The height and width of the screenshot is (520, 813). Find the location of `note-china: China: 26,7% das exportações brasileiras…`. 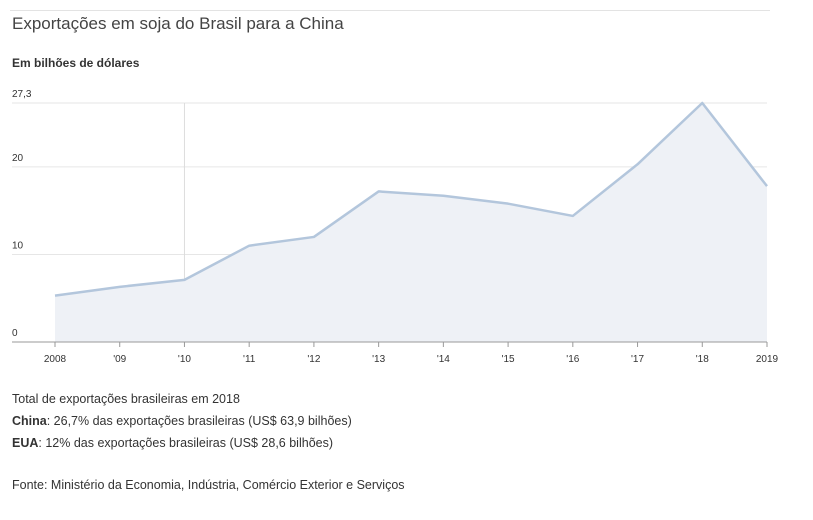

note-china: China: 26,7% das exportações brasileiras… is located at coordinates (182, 421).